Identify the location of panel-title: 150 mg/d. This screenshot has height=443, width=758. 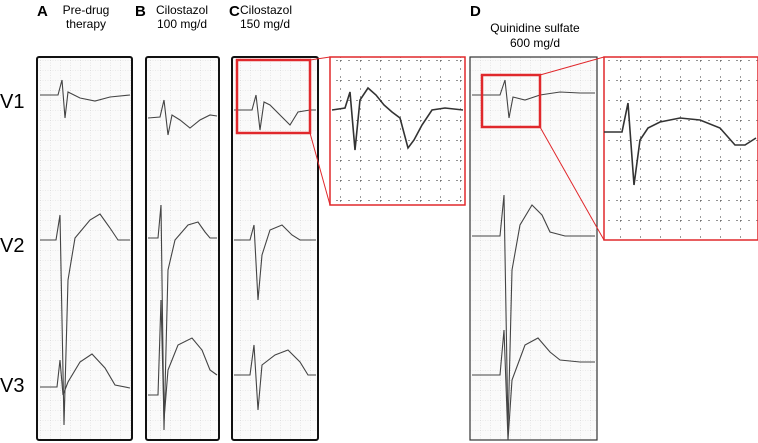
(265, 24).